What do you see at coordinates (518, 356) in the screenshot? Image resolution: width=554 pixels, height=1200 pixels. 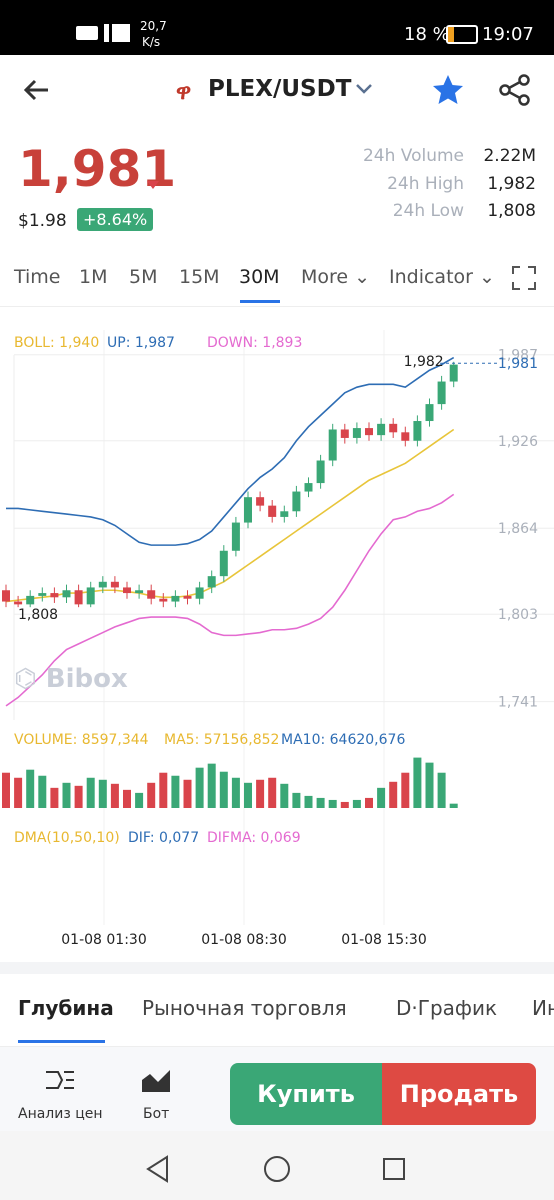 I see `y-tick-label: 1,987` at bounding box center [518, 356].